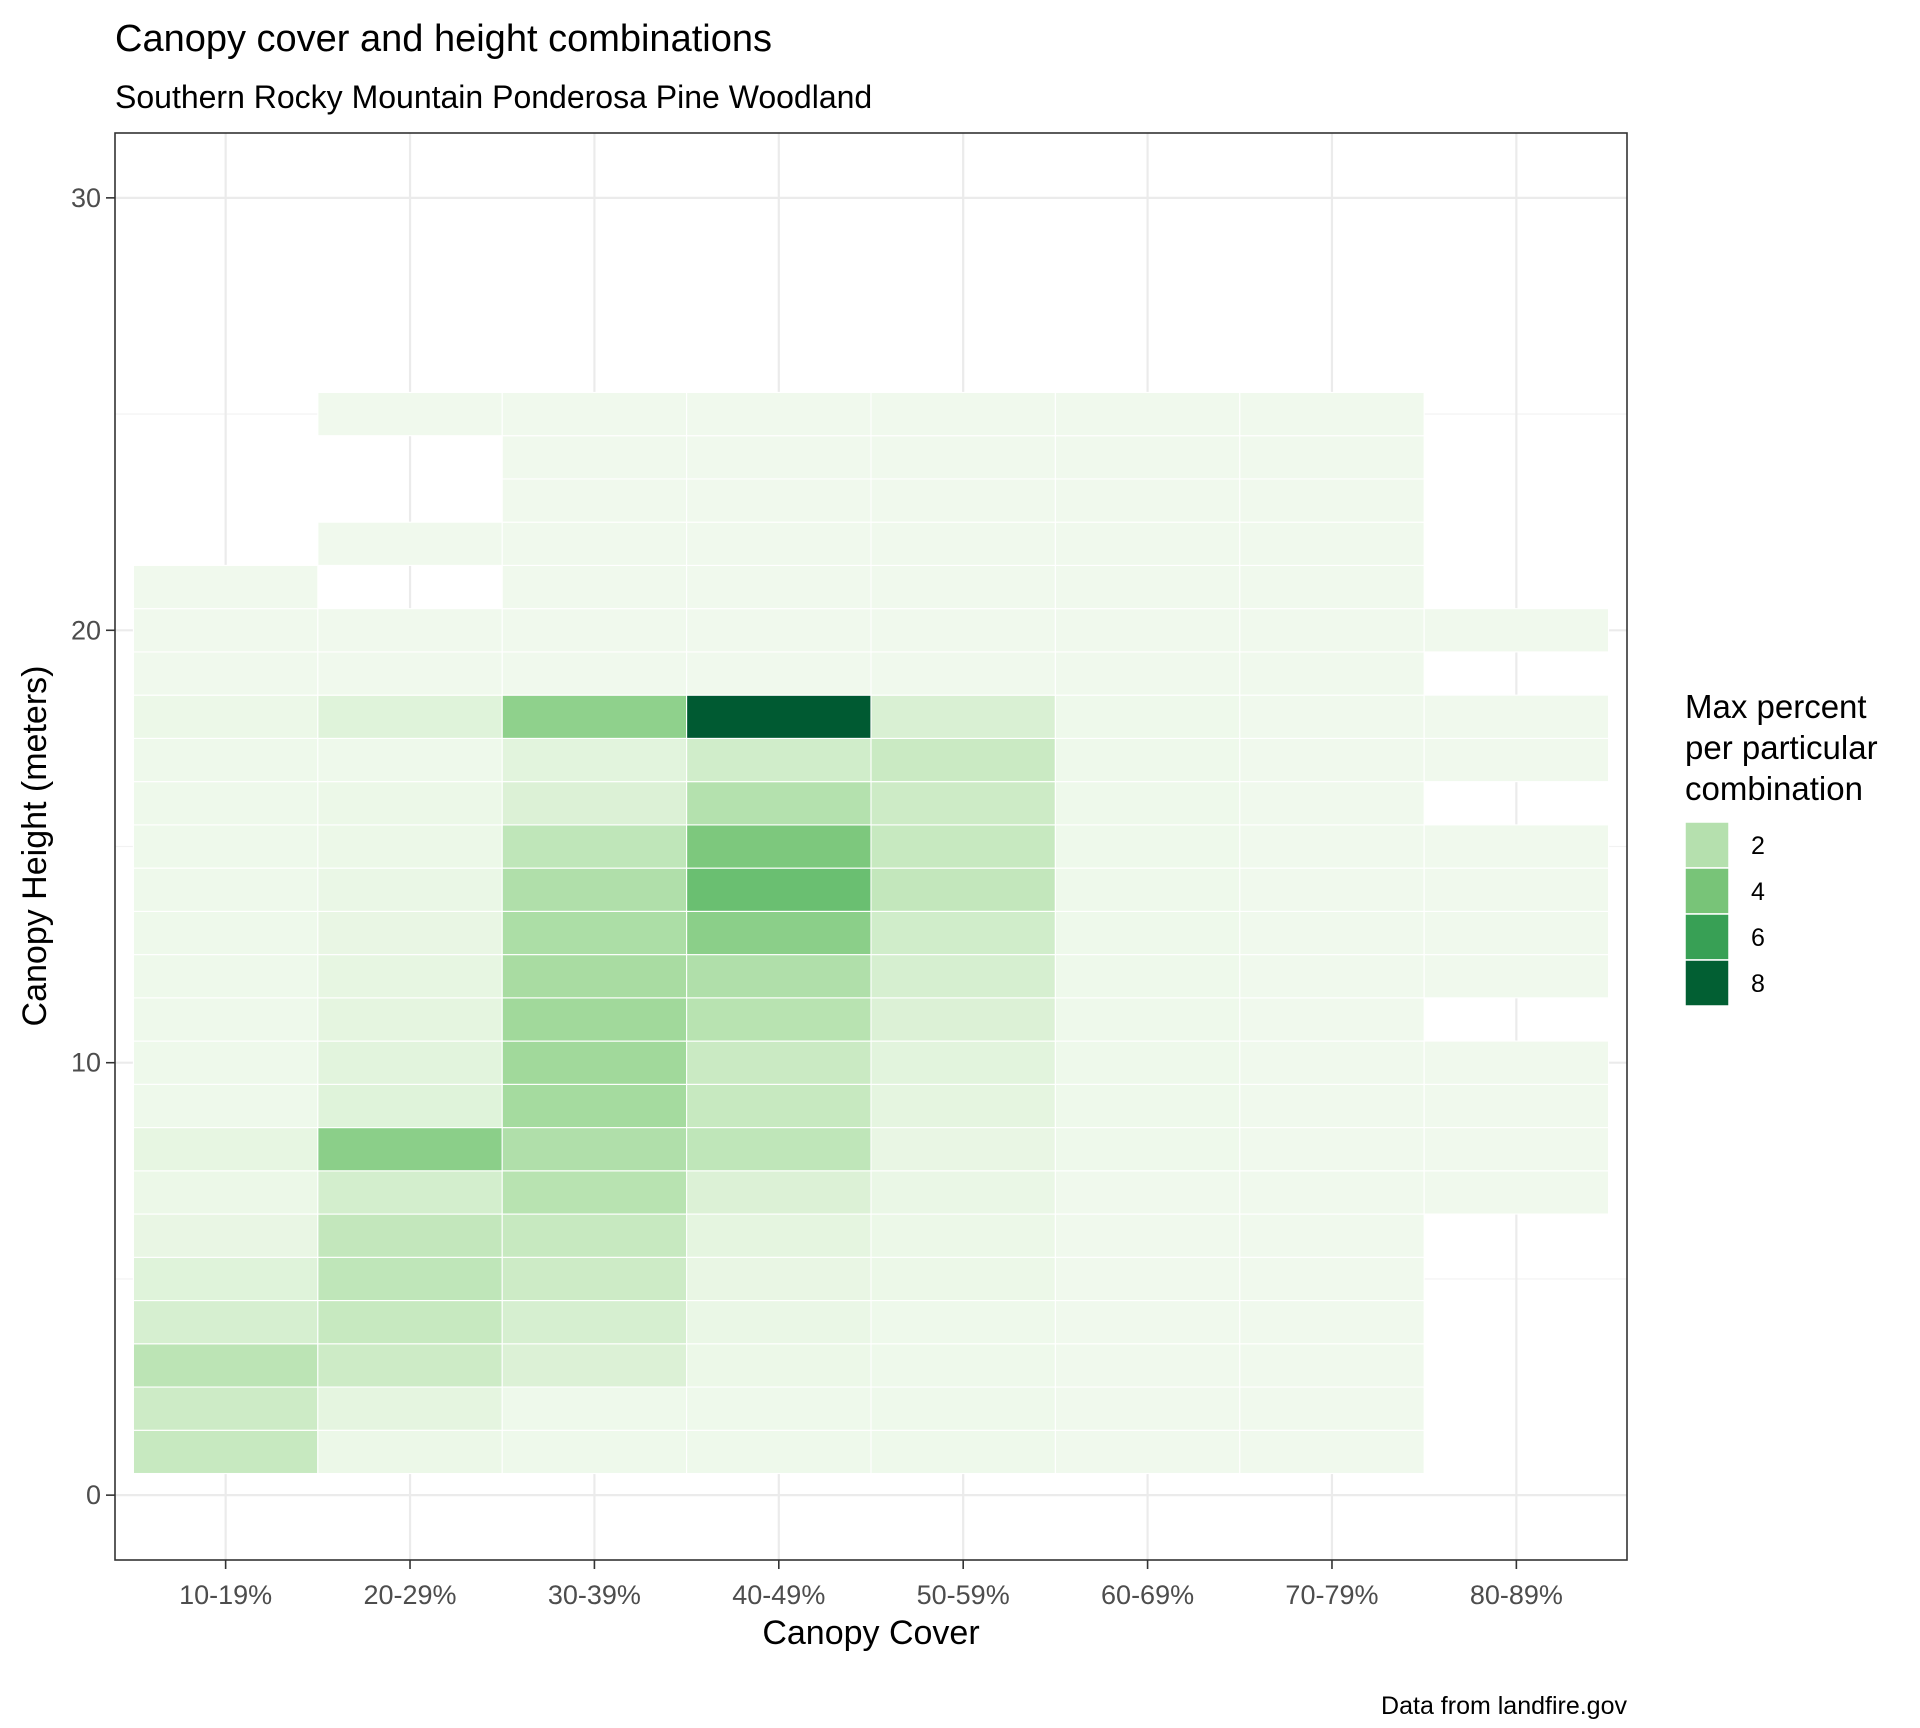 The image size is (1920, 1728). I want to click on legend-label: 2, so click(1758, 846).